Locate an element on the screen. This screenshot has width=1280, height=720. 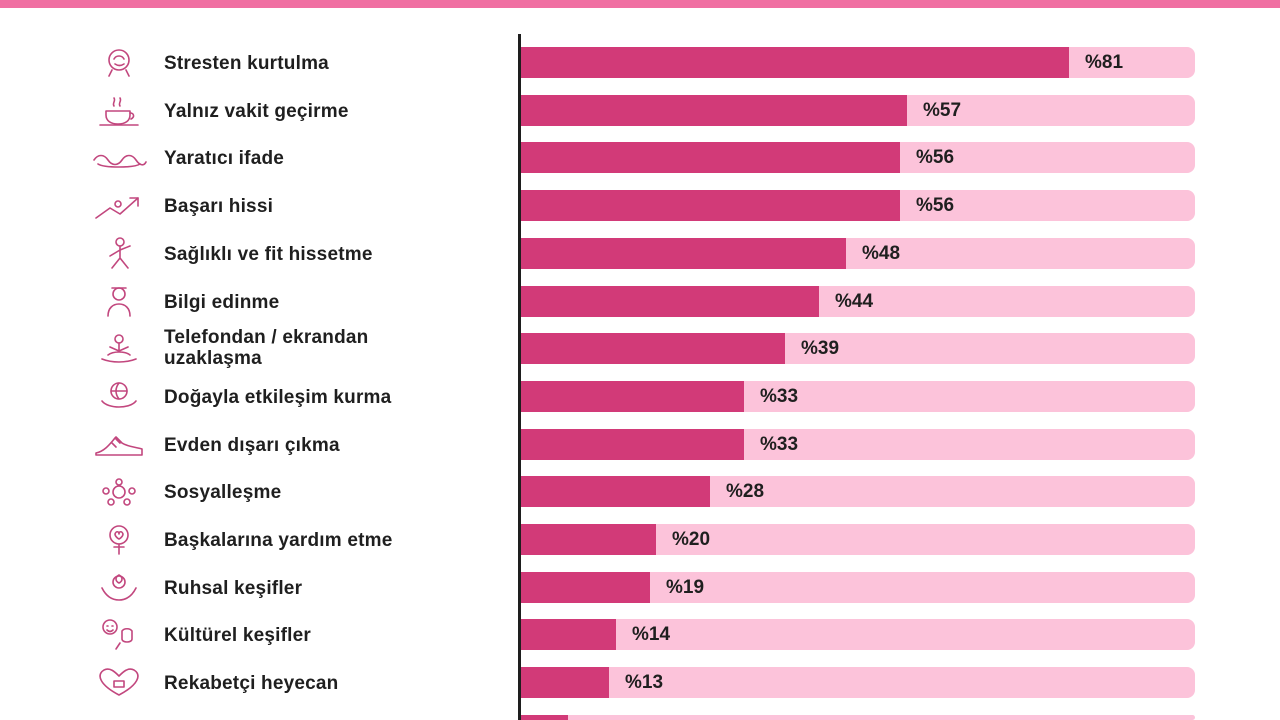
category-label: Ruhsal keşifler is located at coordinates (233, 588).